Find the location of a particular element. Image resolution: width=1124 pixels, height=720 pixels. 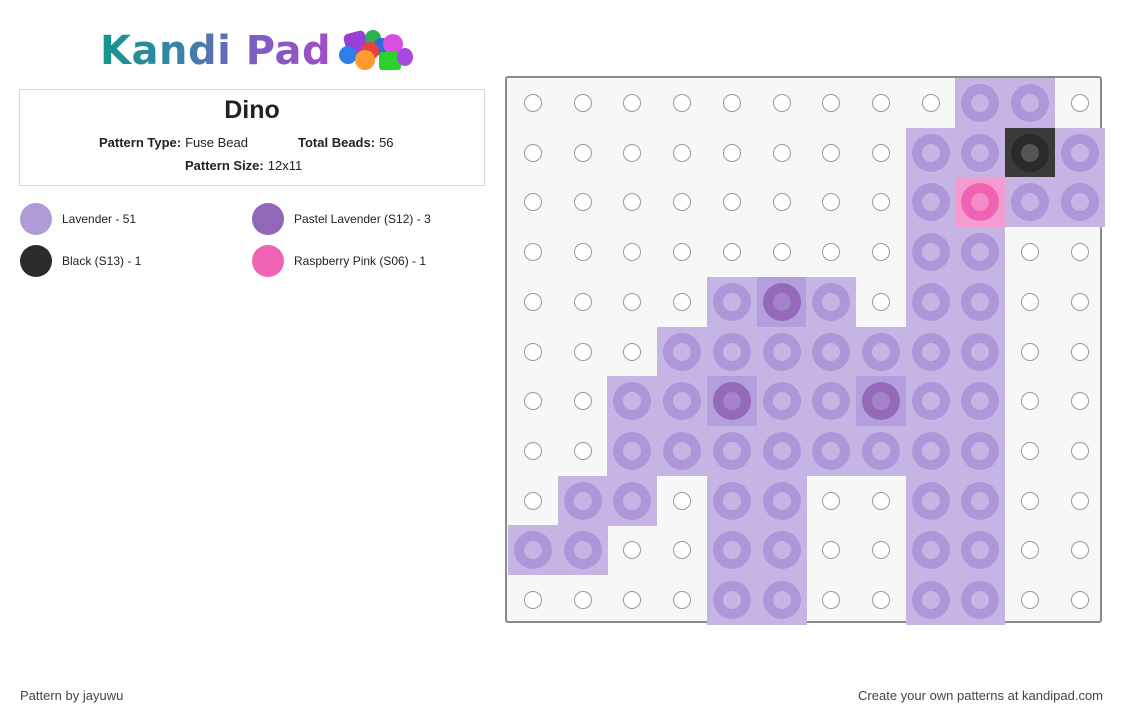

total-beads-label: Total Beads: is located at coordinates (337, 142).